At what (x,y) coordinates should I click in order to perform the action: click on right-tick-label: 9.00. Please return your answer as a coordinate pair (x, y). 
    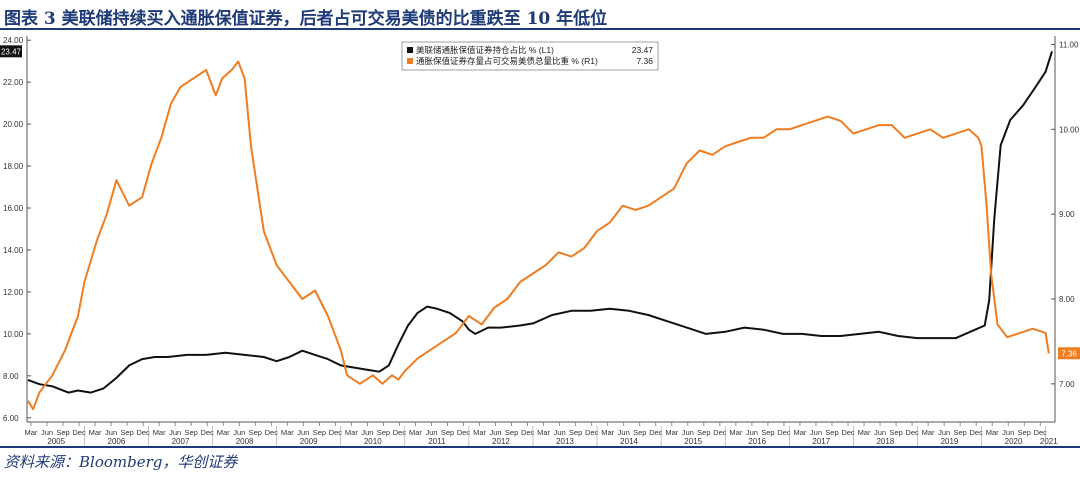
    Looking at the image, I should click on (1067, 214).